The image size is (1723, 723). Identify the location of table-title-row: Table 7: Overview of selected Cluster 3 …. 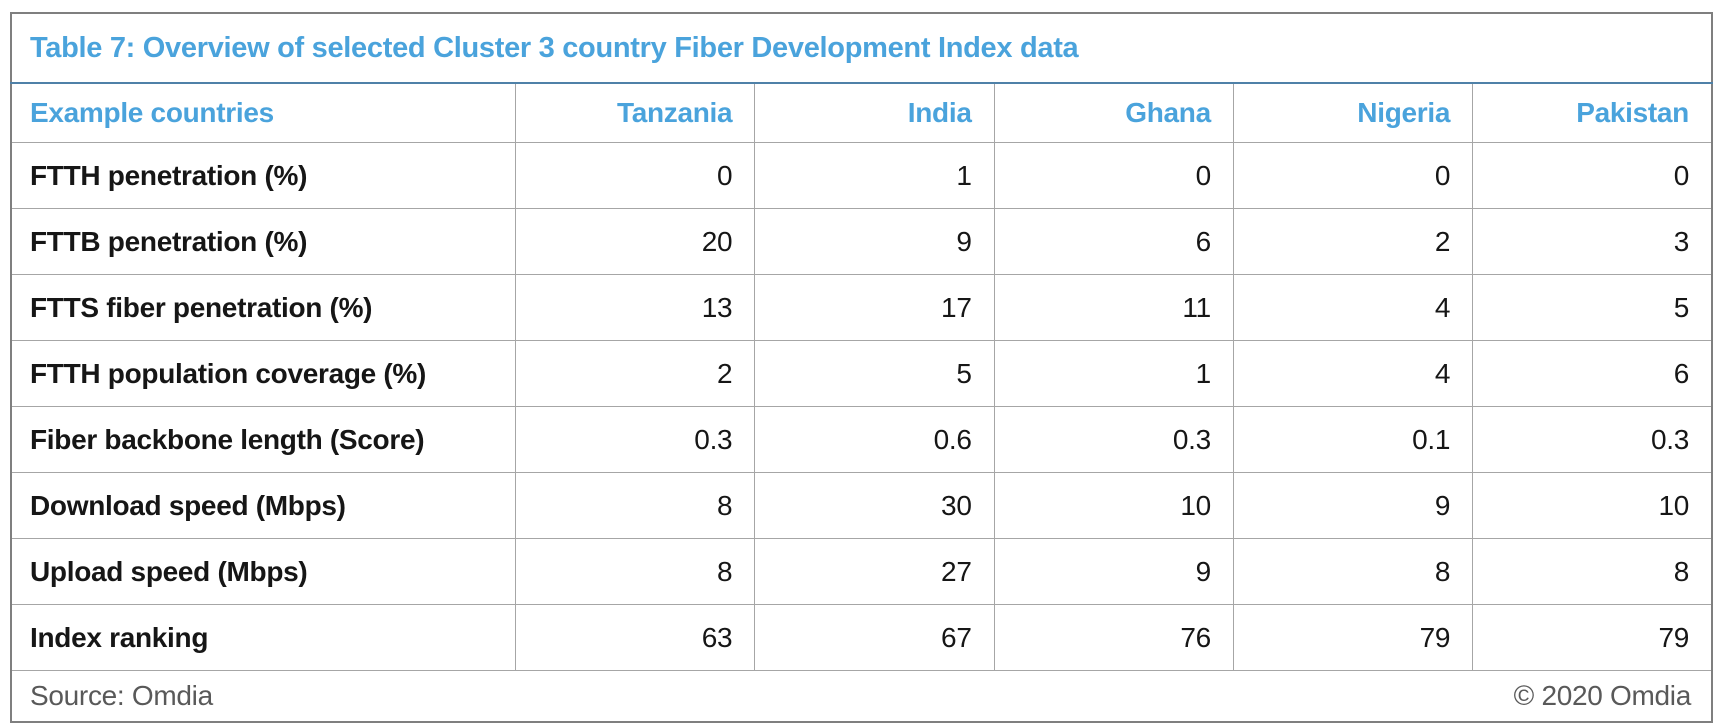
(861, 48).